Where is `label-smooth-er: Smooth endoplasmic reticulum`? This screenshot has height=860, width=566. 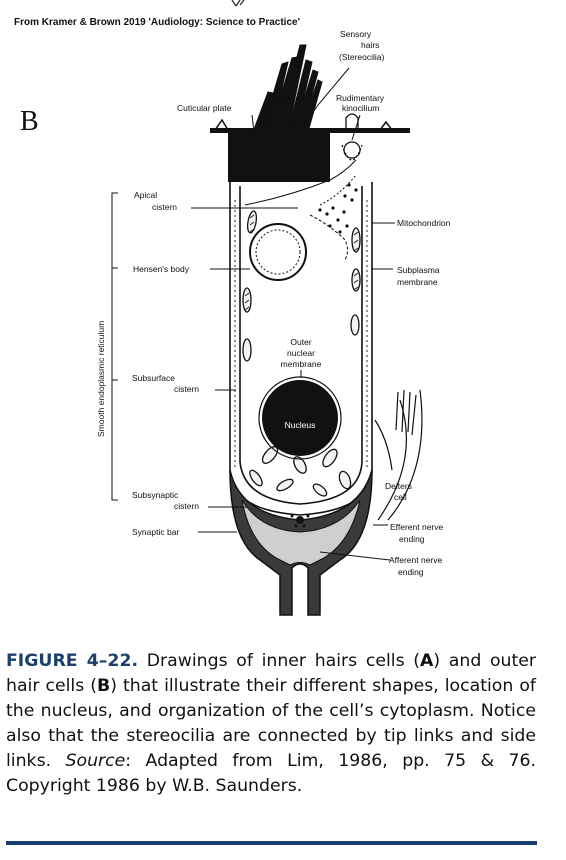 label-smooth-er: Smooth endoplasmic reticulum is located at coordinates (101, 379).